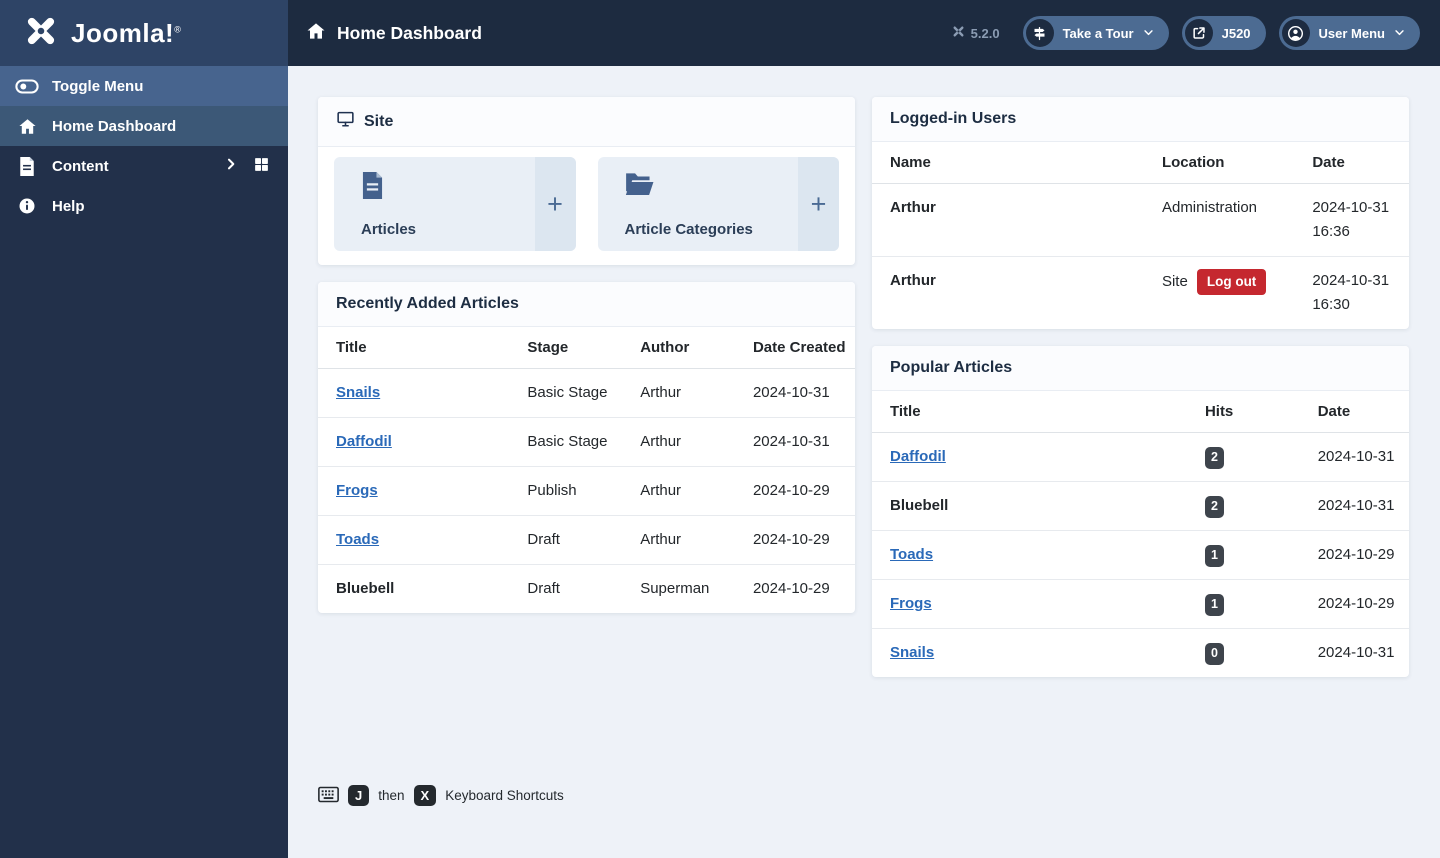 The image size is (1440, 858). Describe the element at coordinates (976, 33) in the screenshot. I see `joomla-version: 5.2.0` at that location.